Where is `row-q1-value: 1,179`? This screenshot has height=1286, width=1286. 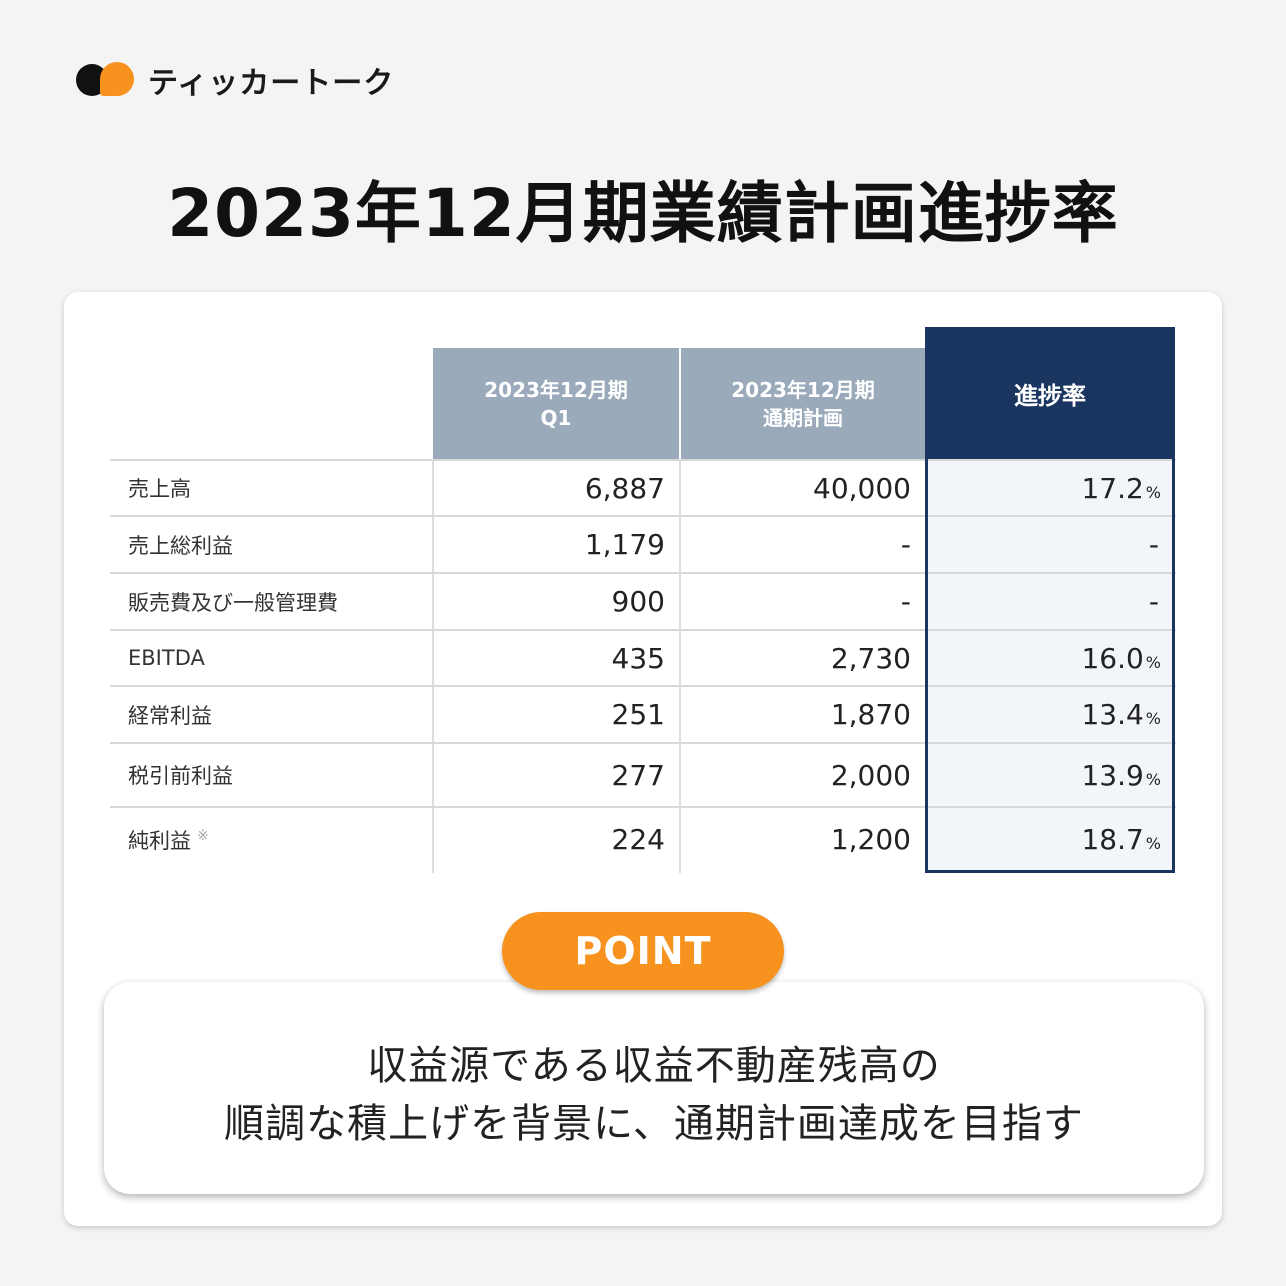 row-q1-value: 1,179 is located at coordinates (624, 544).